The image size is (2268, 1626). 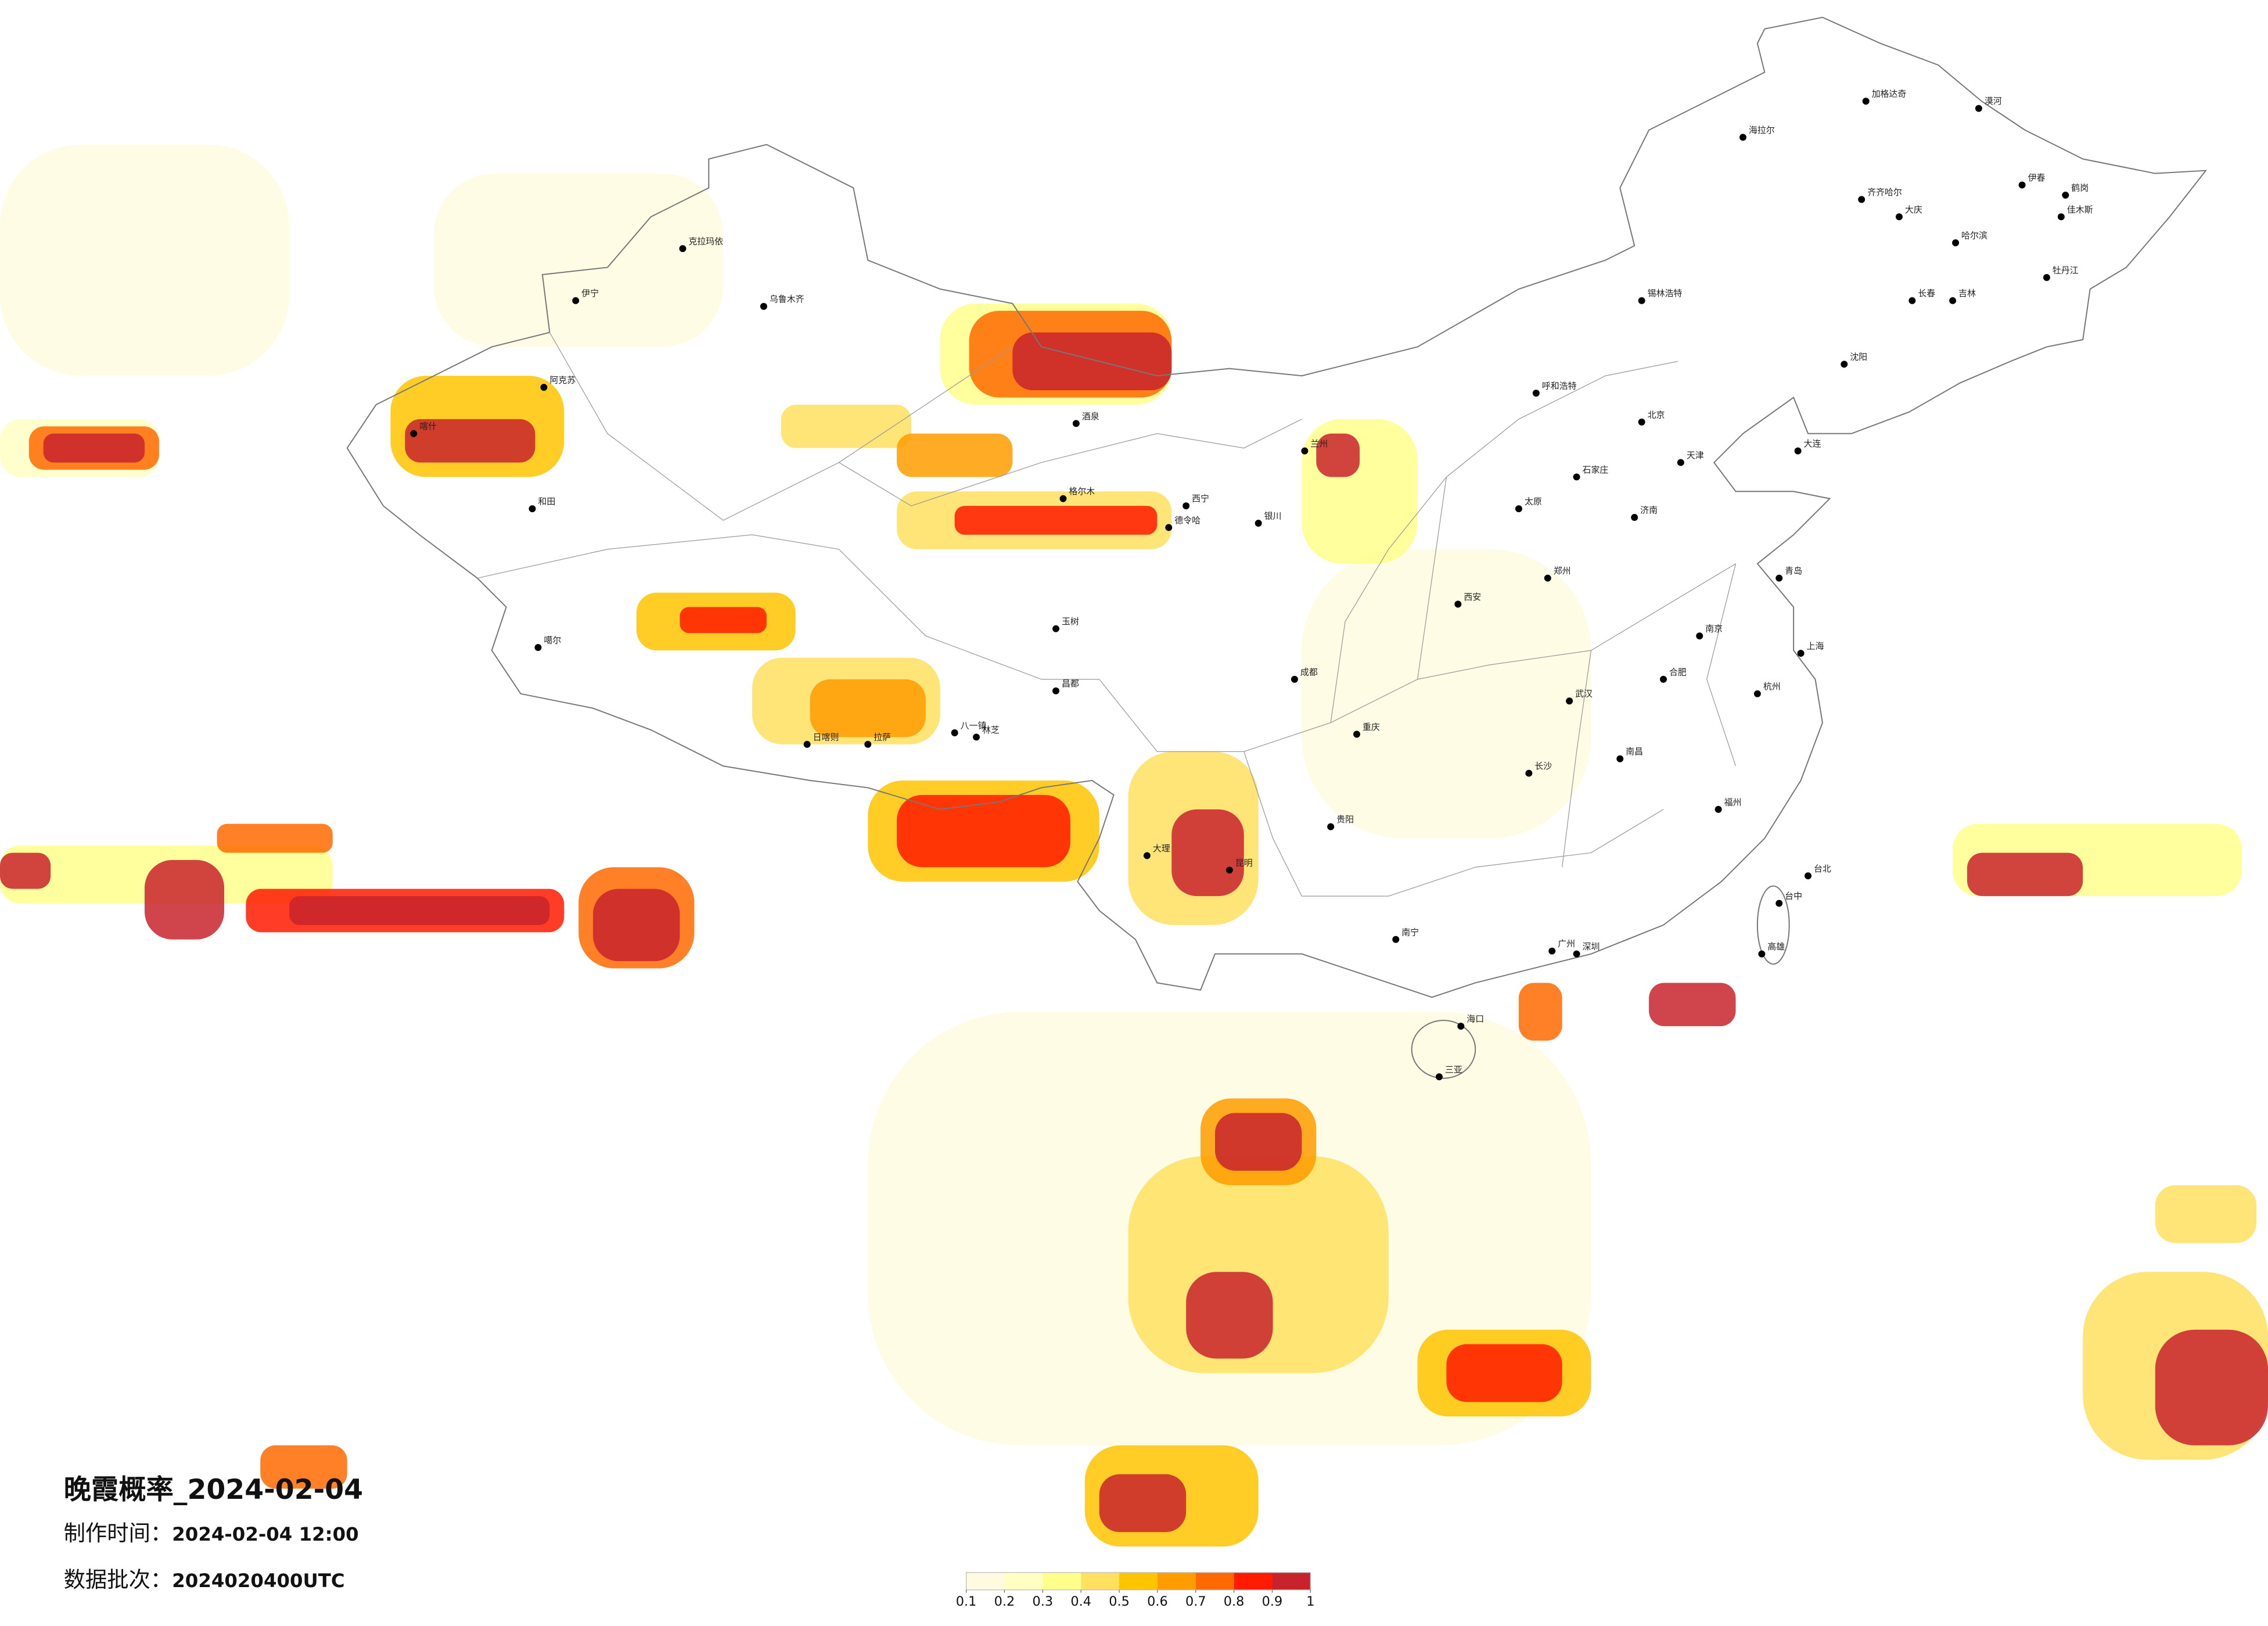 What do you see at coordinates (2066, 270) in the screenshot?
I see `city-label: 牡丹江` at bounding box center [2066, 270].